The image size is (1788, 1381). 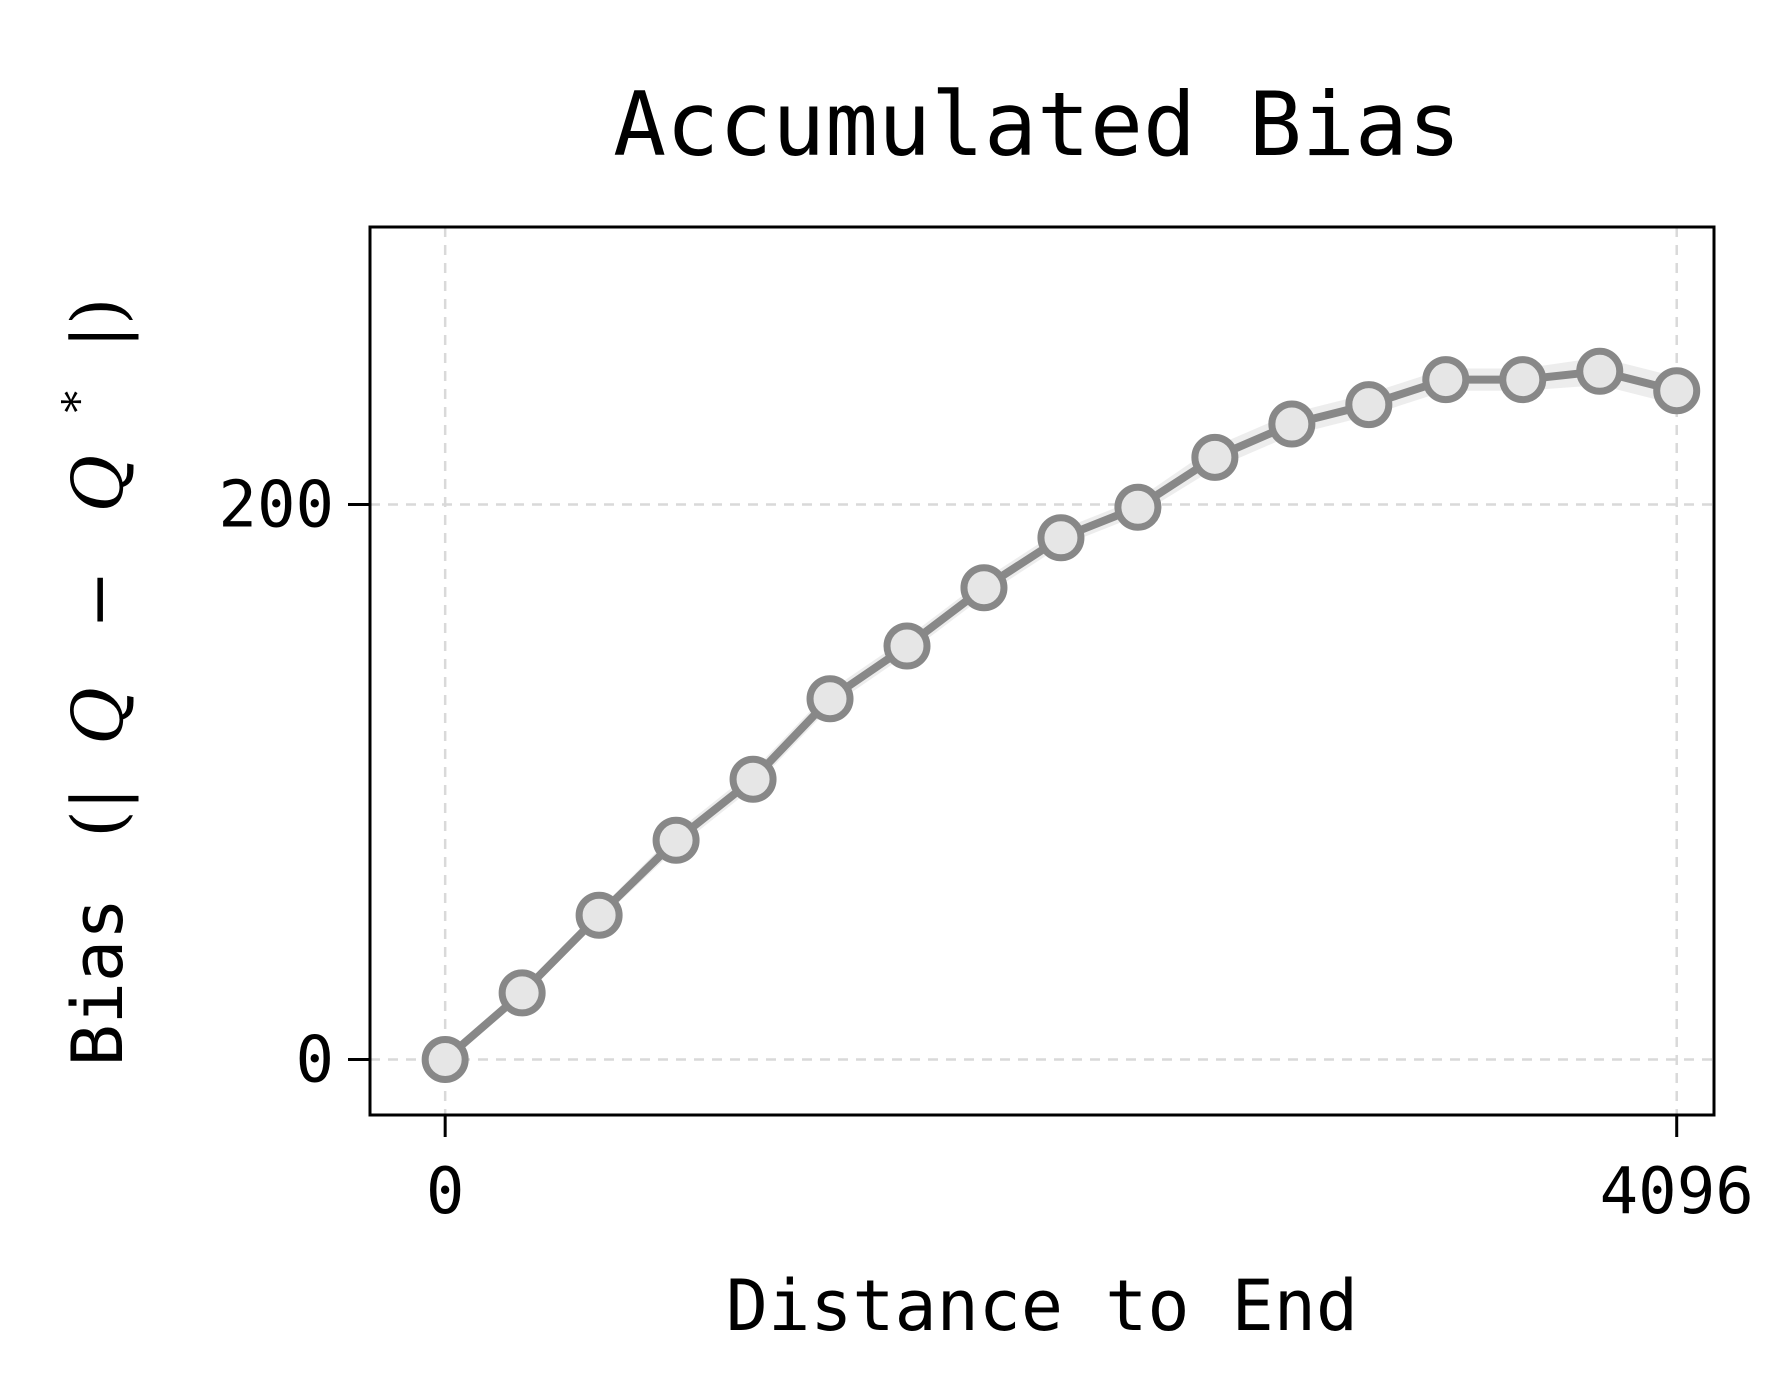 I want to click on x-tick-label-1: 4096, so click(x=1677, y=1192).